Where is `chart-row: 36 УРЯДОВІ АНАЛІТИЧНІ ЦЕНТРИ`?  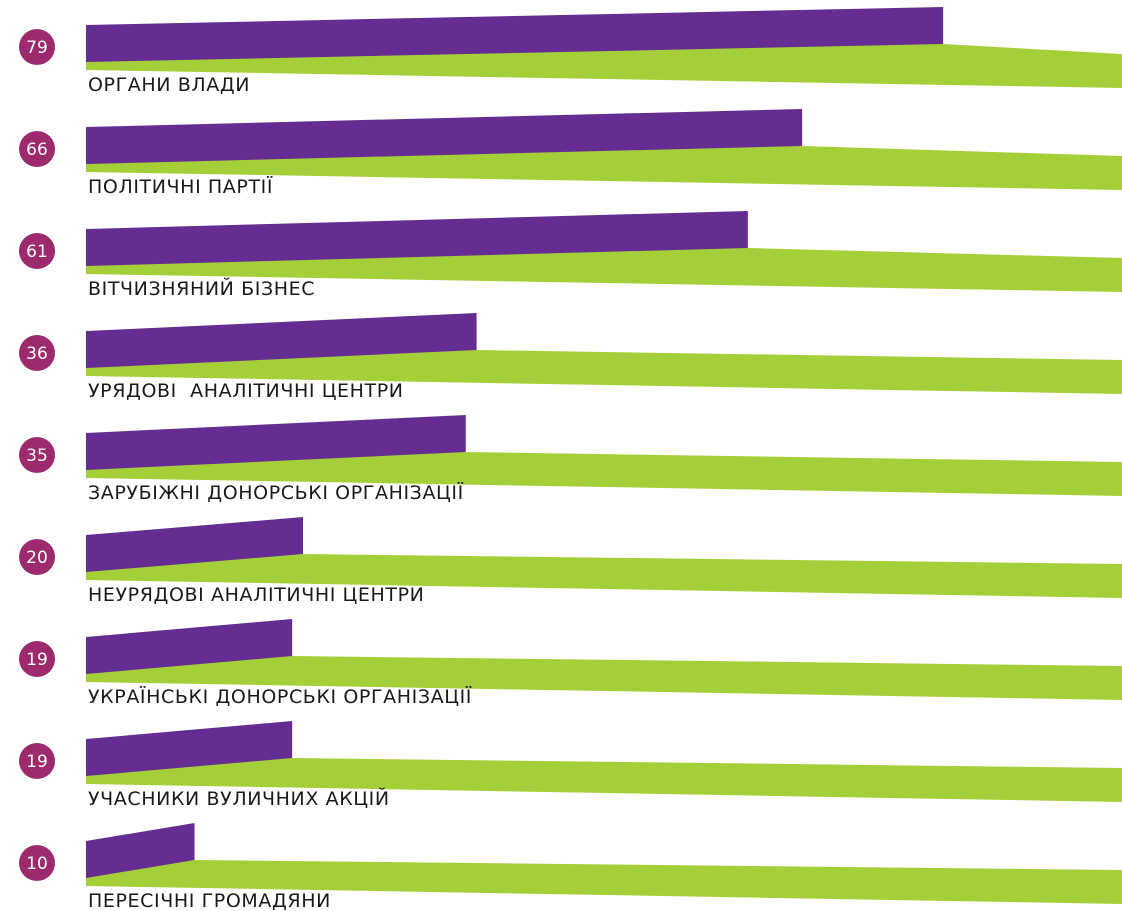 chart-row: 36 УРЯДОВІ АНАЛІТИЧНІ ЦЕНТРИ is located at coordinates (570, 357).